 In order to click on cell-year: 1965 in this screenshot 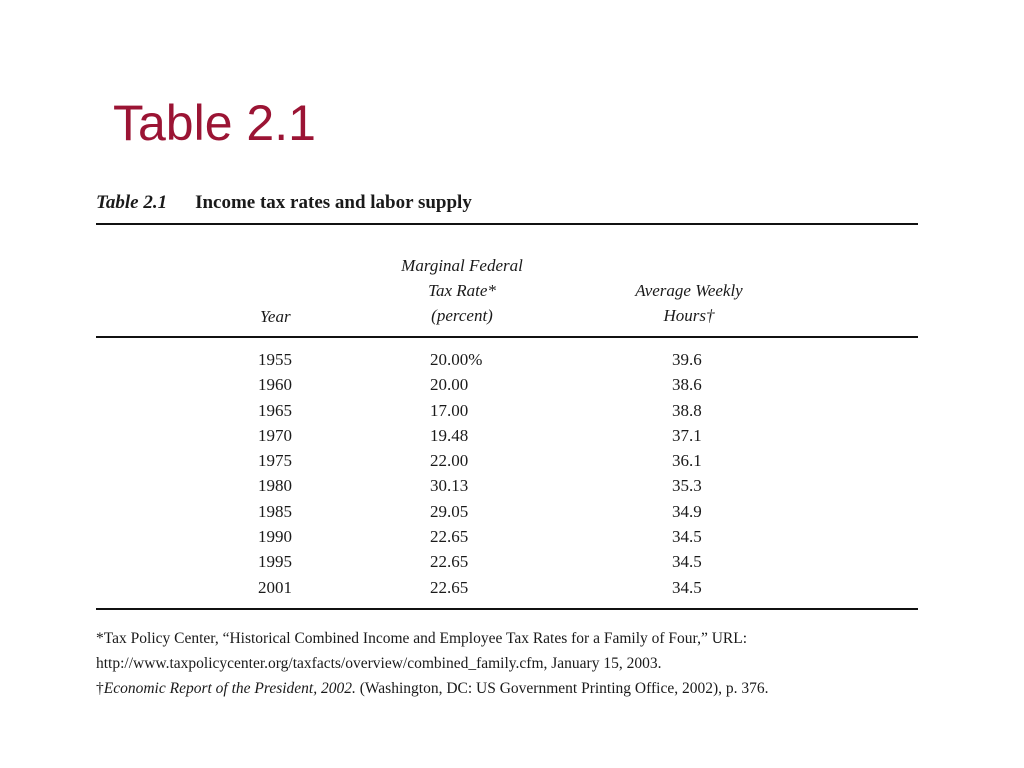, I will do `click(275, 410)`.